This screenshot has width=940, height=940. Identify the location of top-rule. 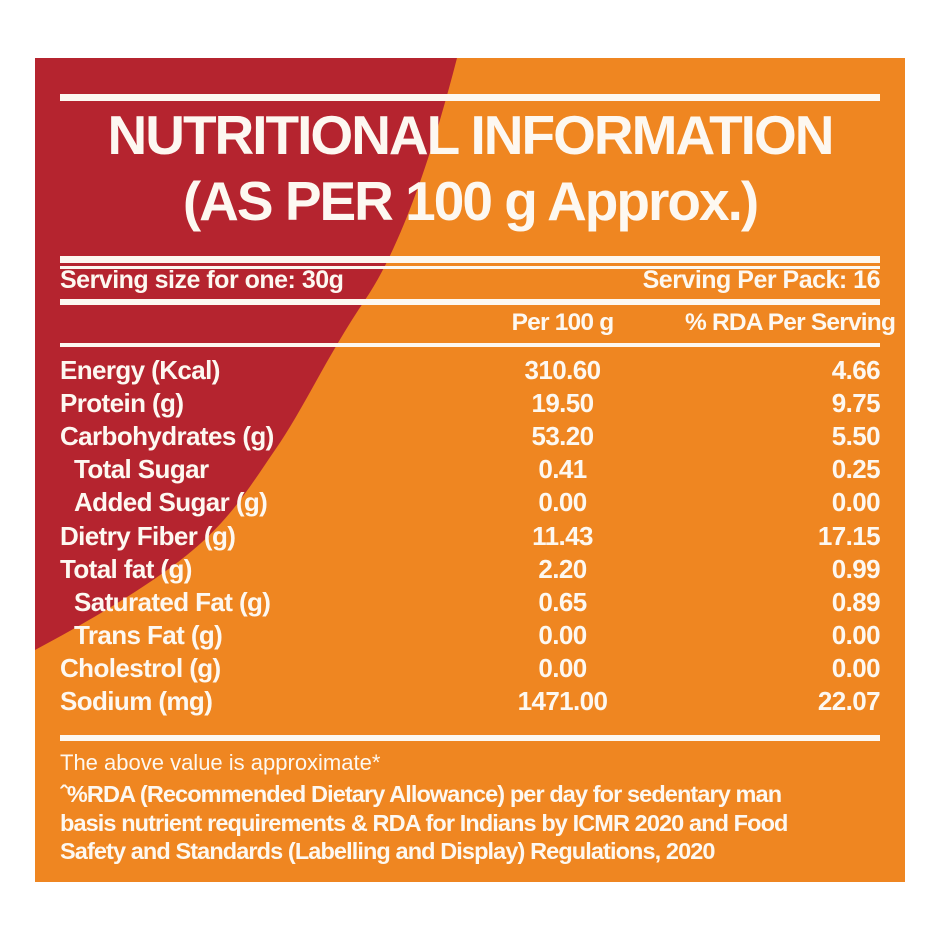
(470, 97).